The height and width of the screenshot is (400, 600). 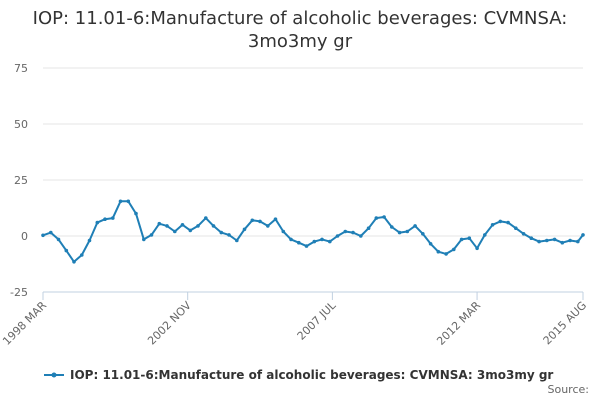 I want to click on series-line, so click(x=313, y=231).